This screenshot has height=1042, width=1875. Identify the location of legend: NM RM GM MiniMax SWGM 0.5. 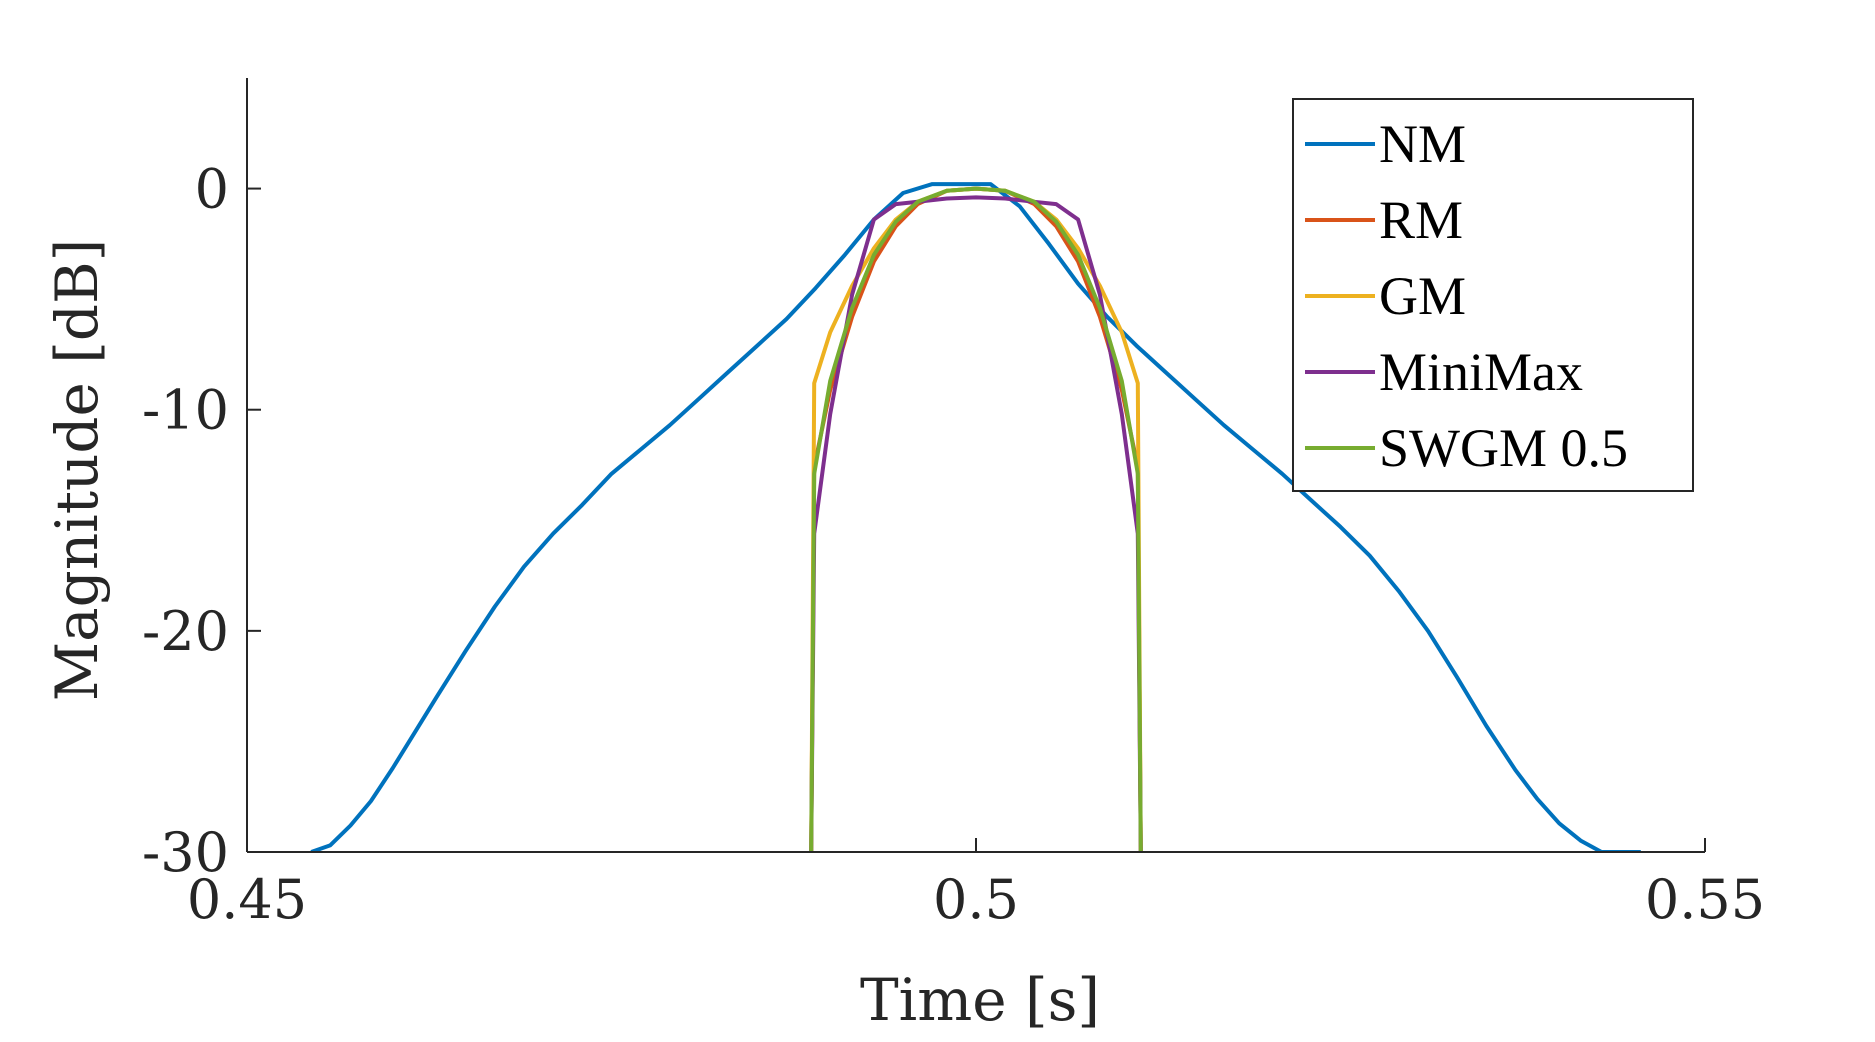
(1493, 295).